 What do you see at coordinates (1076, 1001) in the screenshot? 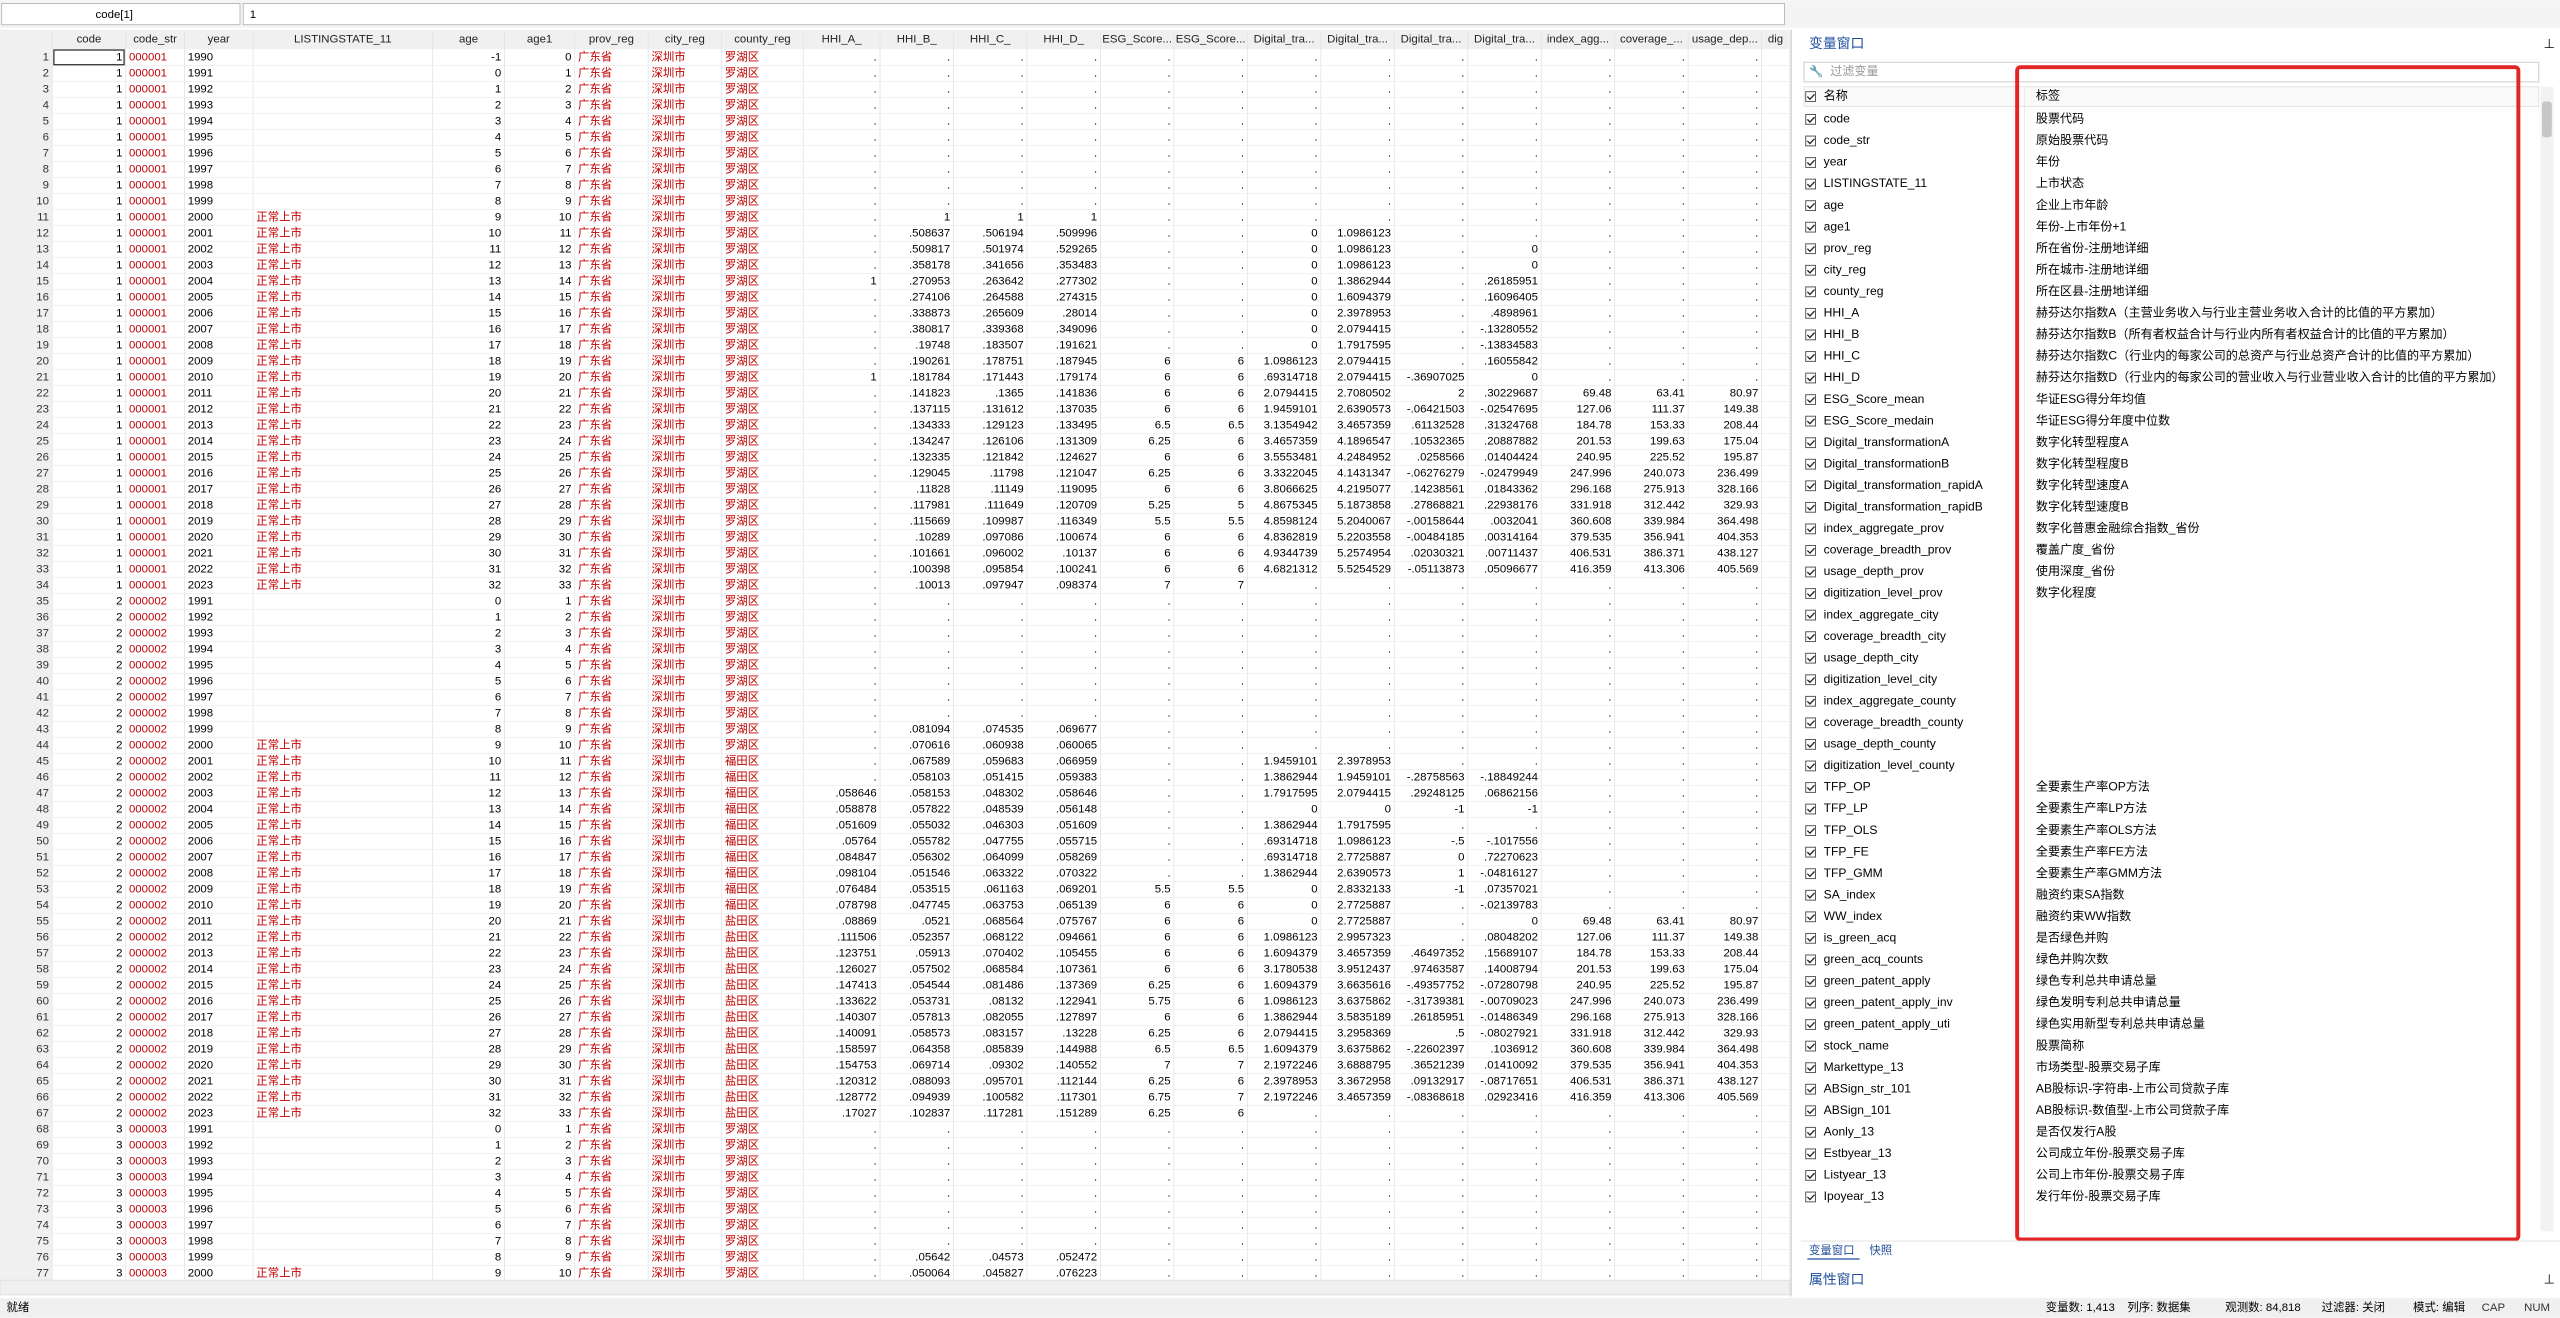
I see `cell: .122941` at bounding box center [1076, 1001].